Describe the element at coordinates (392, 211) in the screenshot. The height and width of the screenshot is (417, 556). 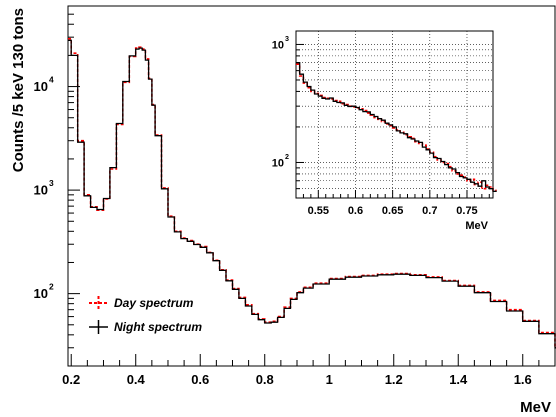
I see `x-tick-label: 0.65` at that location.